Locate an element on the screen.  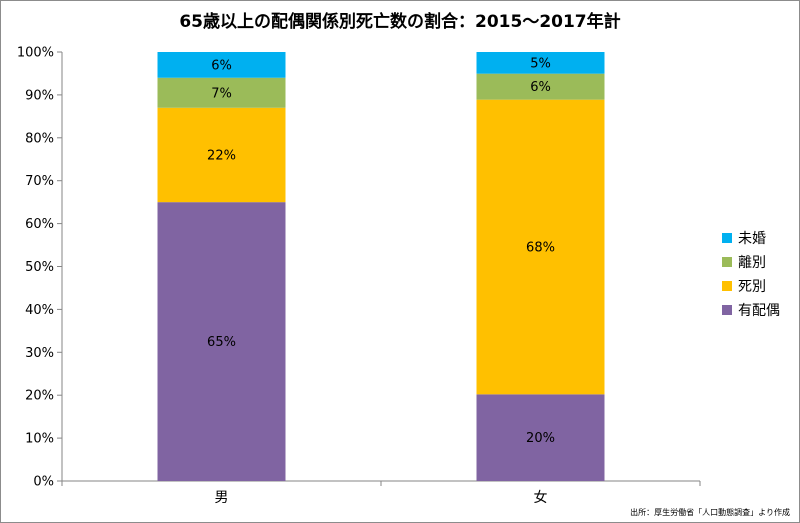
data-label: 65% is located at coordinates (221, 342).